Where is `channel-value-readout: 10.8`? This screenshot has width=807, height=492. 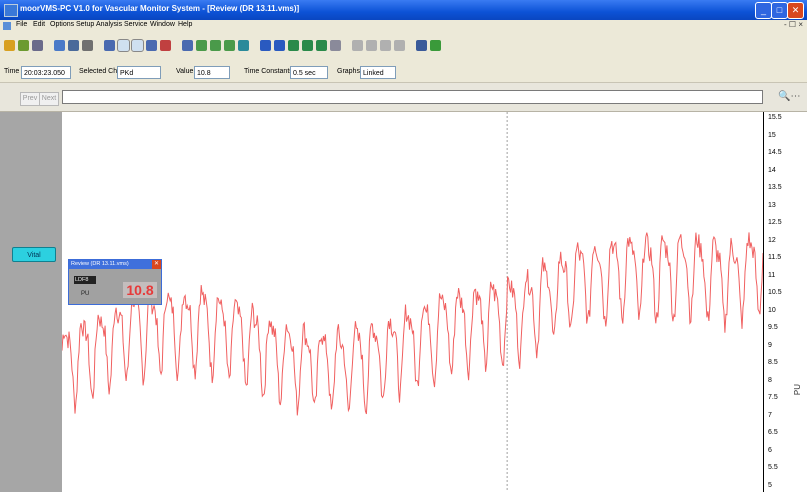
channel-value-readout: 10.8 is located at coordinates (140, 290).